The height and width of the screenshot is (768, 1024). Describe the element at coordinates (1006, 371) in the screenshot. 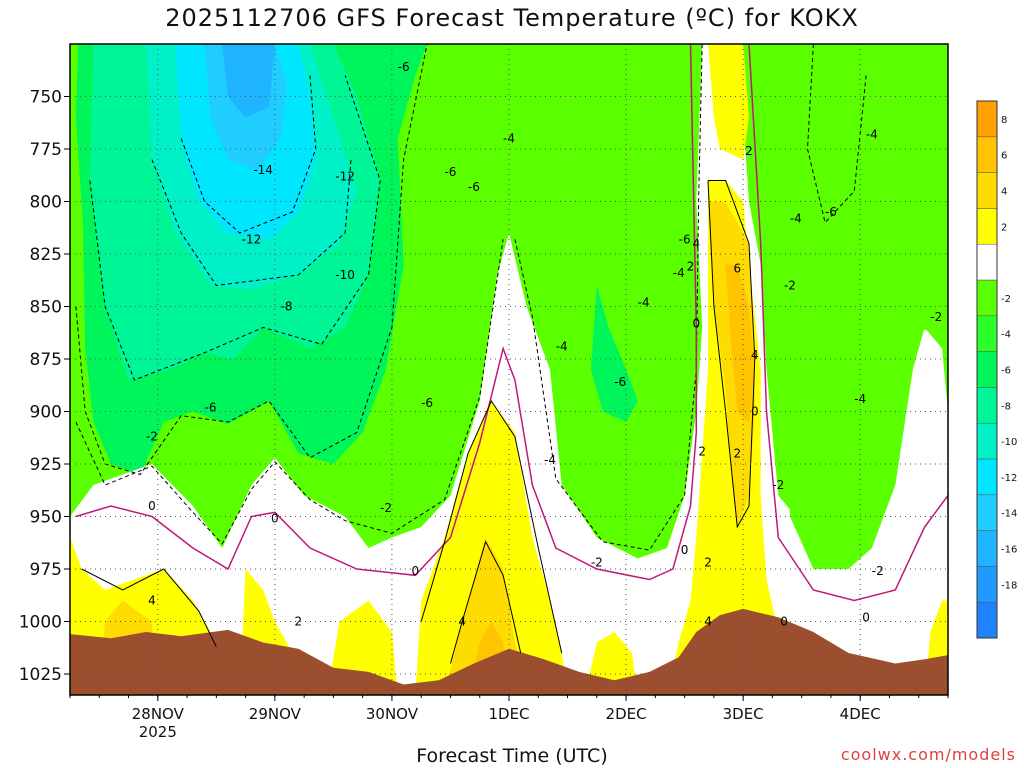

I see `colorbar-label: -6` at that location.